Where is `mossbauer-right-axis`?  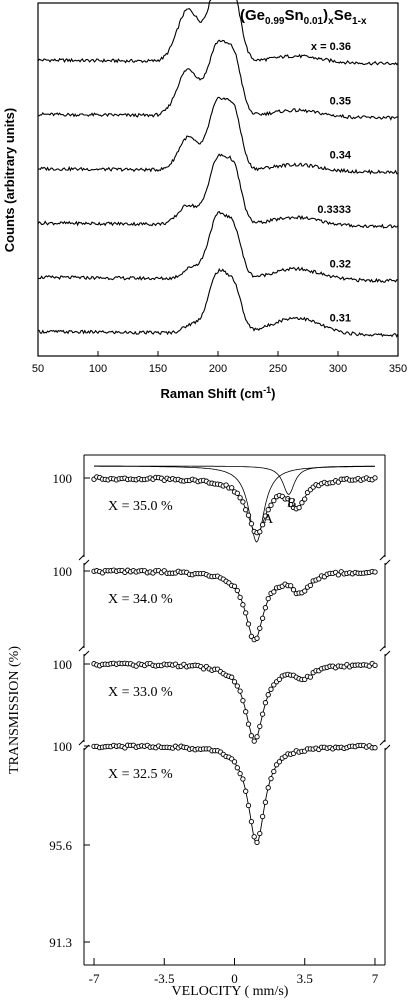 mossbauer-right-axis is located at coordinates (385, 710).